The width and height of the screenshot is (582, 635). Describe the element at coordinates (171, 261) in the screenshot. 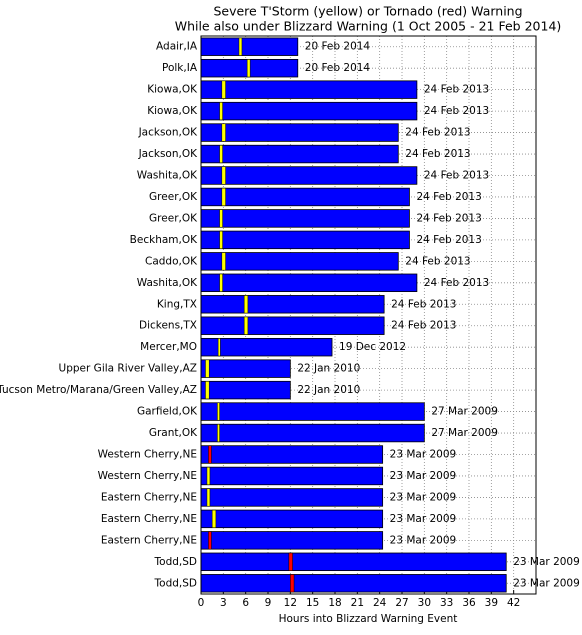

I see `y-tick-label: Caddo,OK` at that location.